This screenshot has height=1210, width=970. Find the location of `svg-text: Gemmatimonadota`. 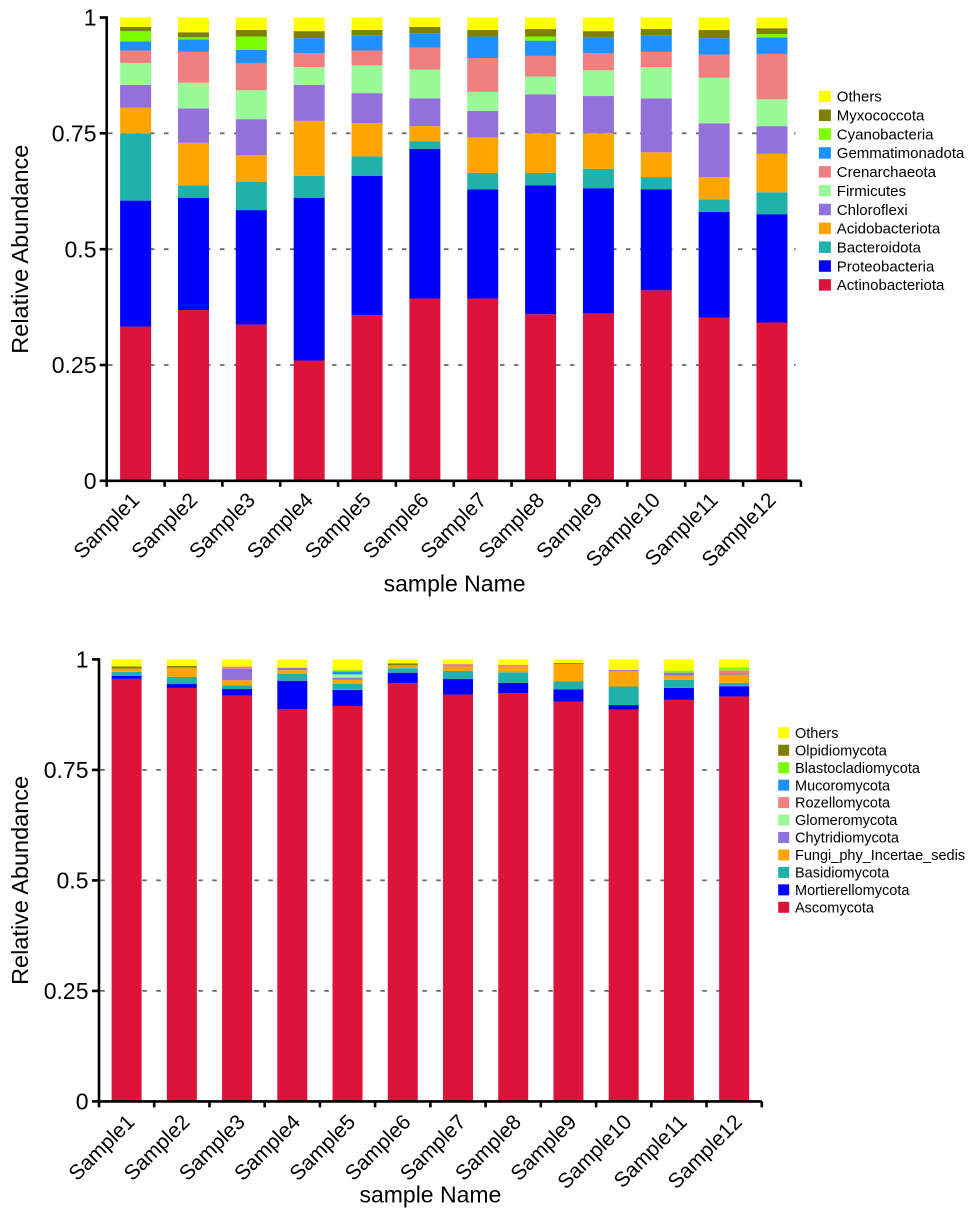

svg-text: Gemmatimonadota is located at coordinates (901, 153).